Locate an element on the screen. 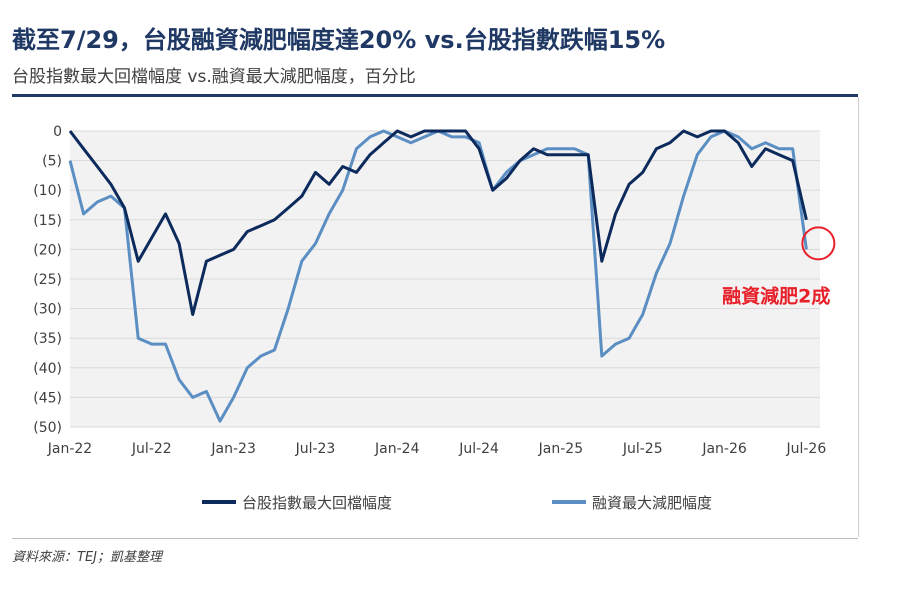  y-tick-label: (30) is located at coordinates (47, 310).